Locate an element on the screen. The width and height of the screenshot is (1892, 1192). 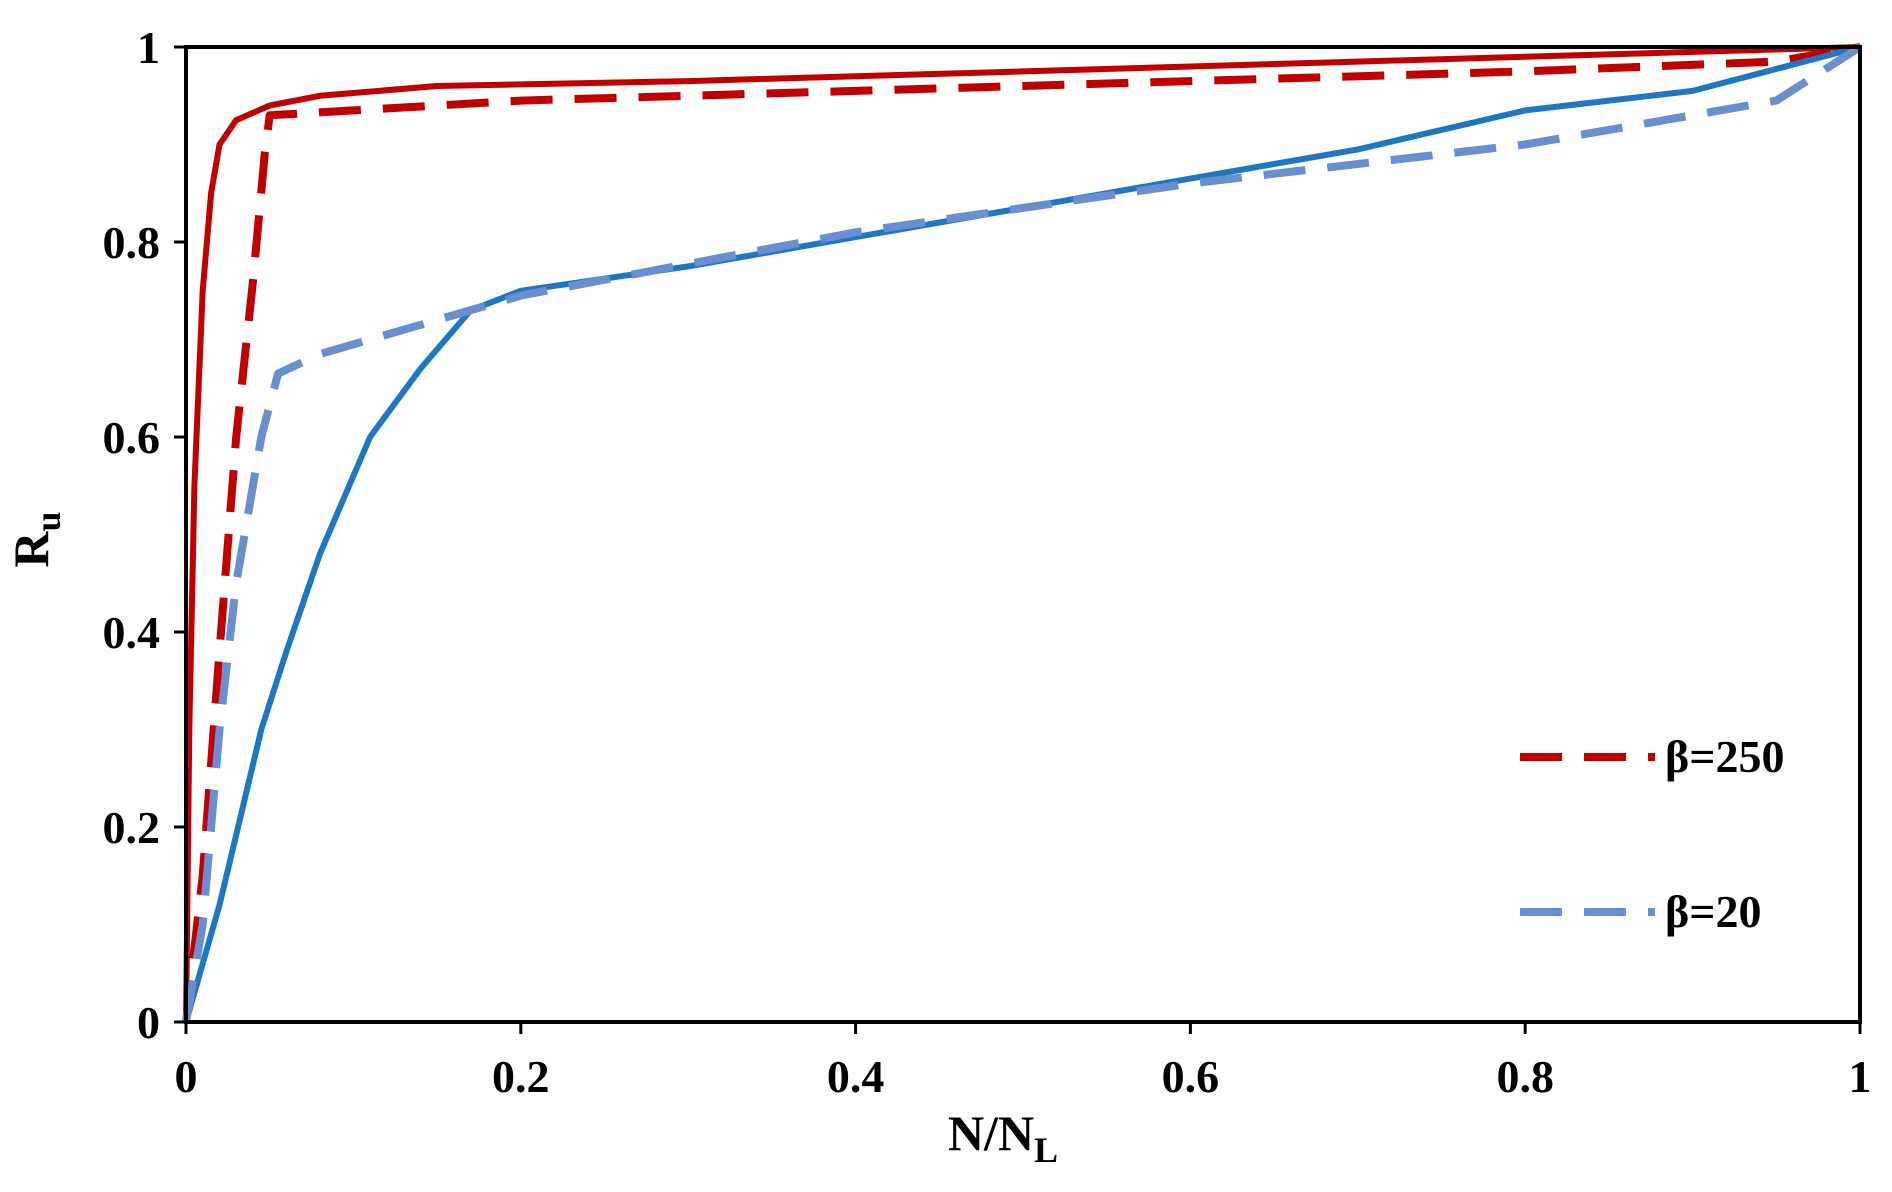
legend-label-red-dashed: β=250 is located at coordinates (1724, 756).